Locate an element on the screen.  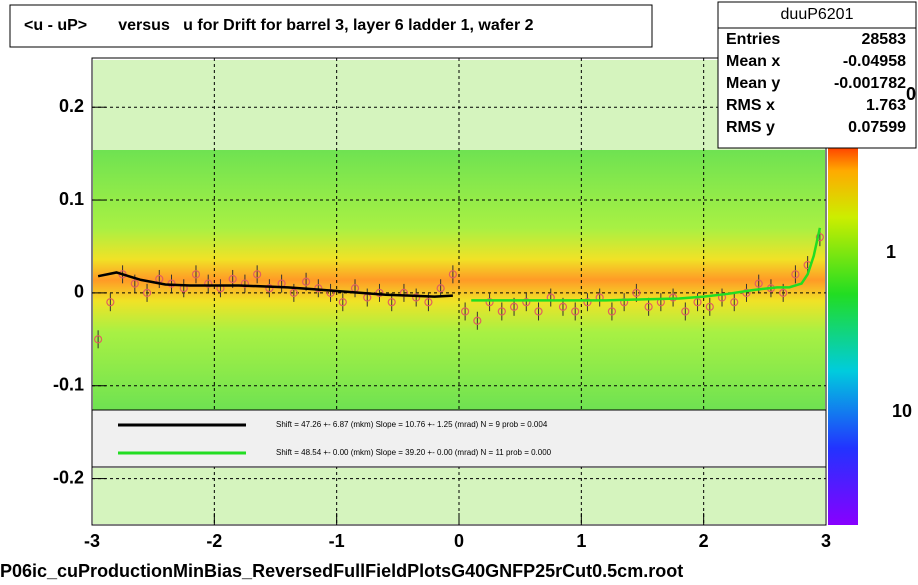
stats-label: Mean x is located at coordinates (753, 61).